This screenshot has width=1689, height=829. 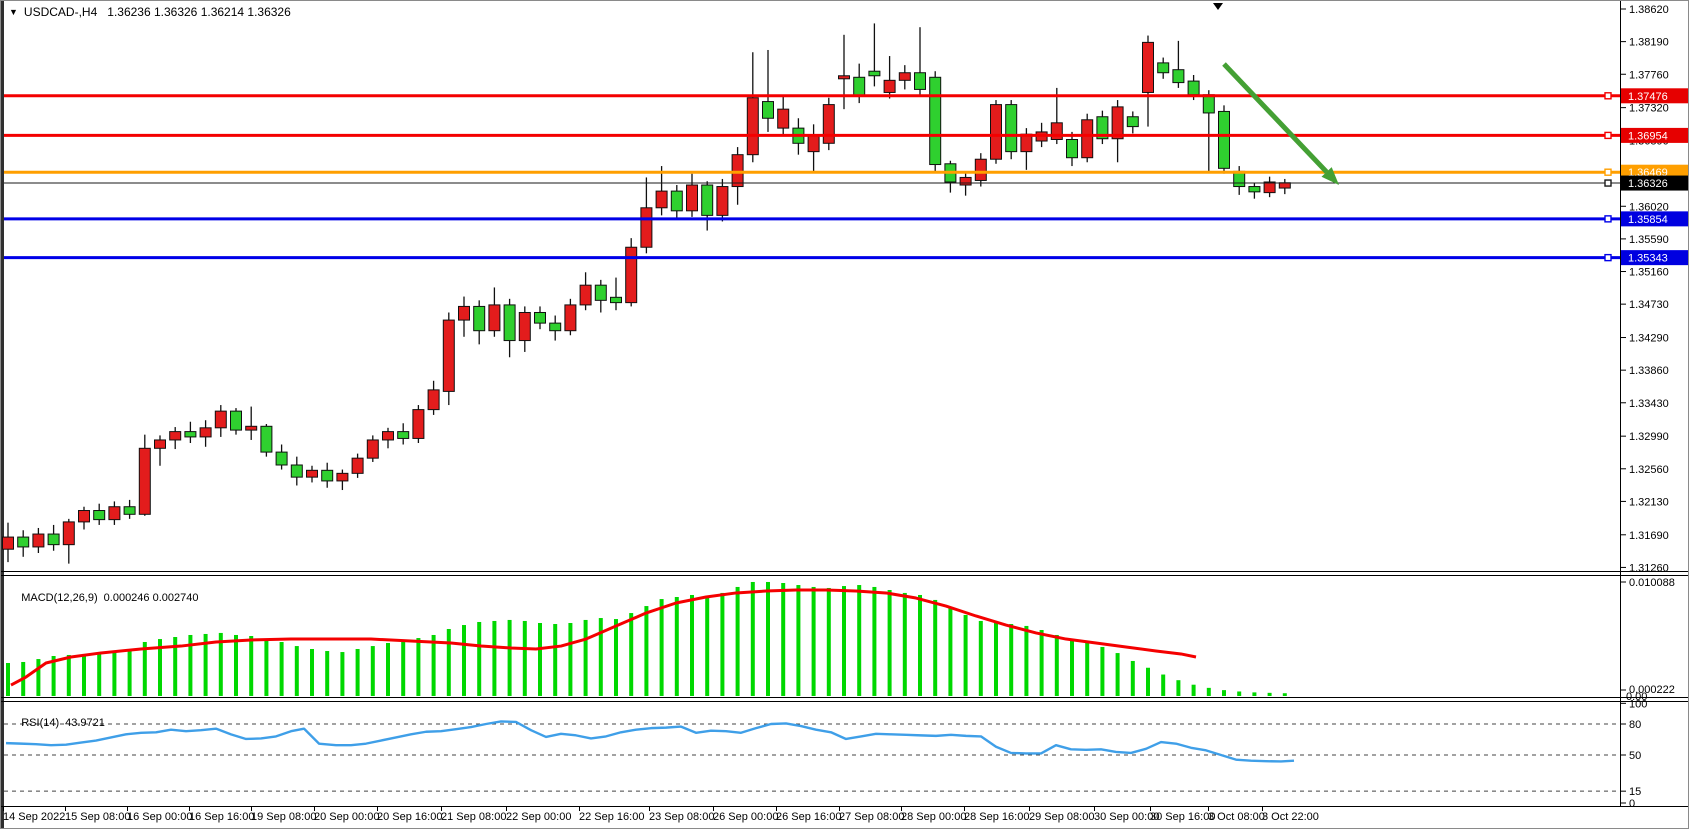 I want to click on rsi-panel: 100 80 50 150, so click(x=825, y=754).